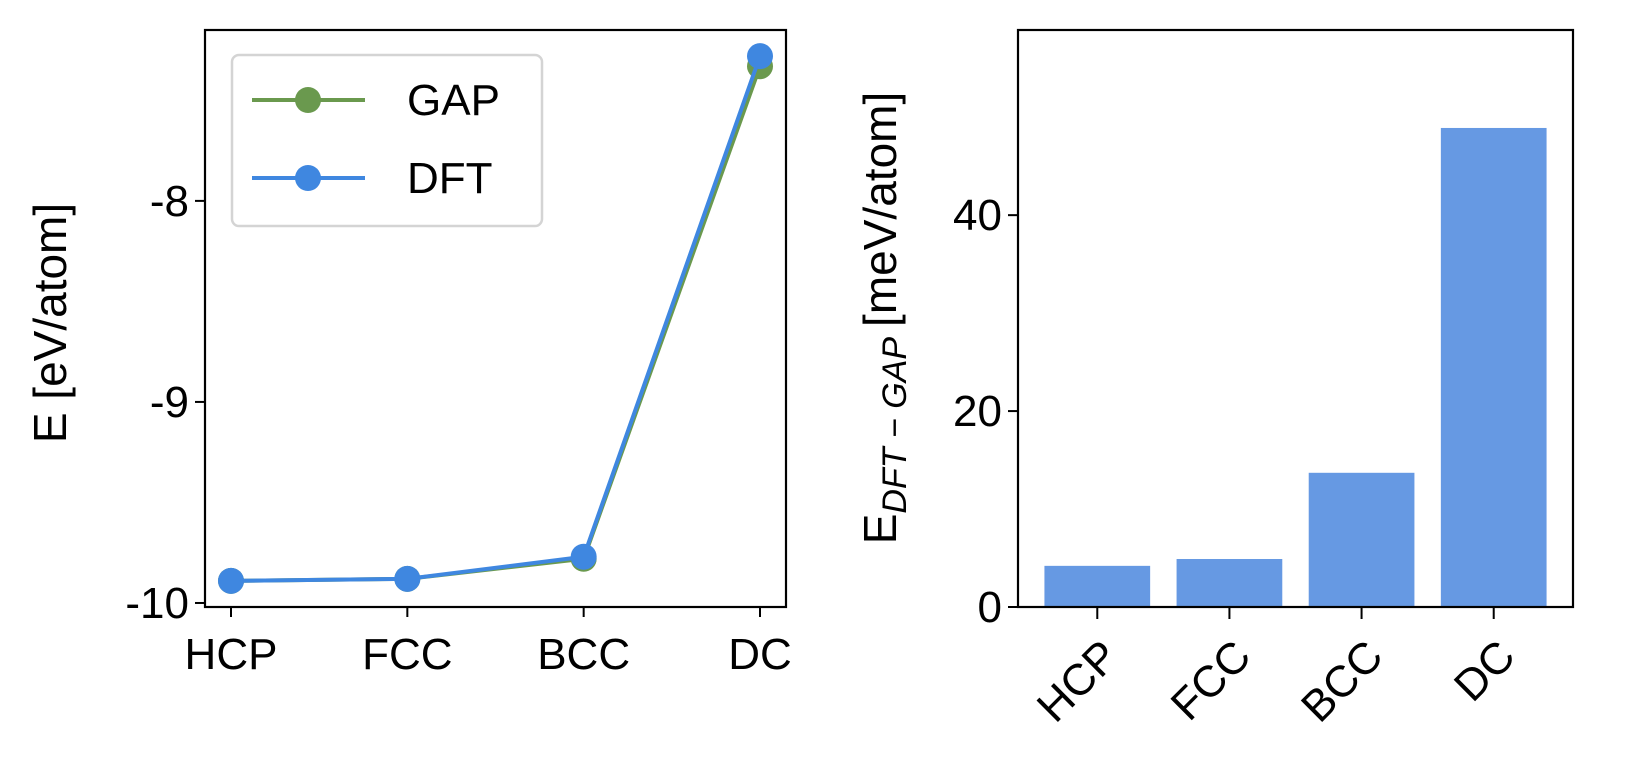 This screenshot has height=782, width=1629. I want to click on bar-bcc, so click(1361, 539).